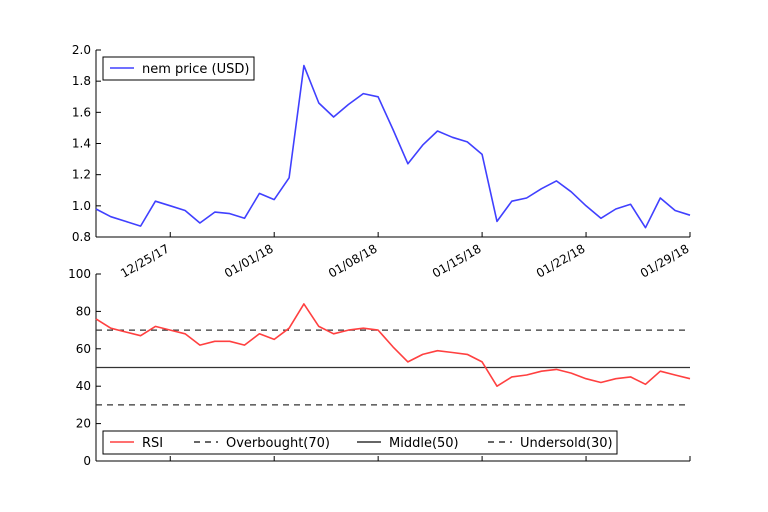  Describe the element at coordinates (81, 144) in the screenshot. I see `price-ytick-label: 1.4` at that location.